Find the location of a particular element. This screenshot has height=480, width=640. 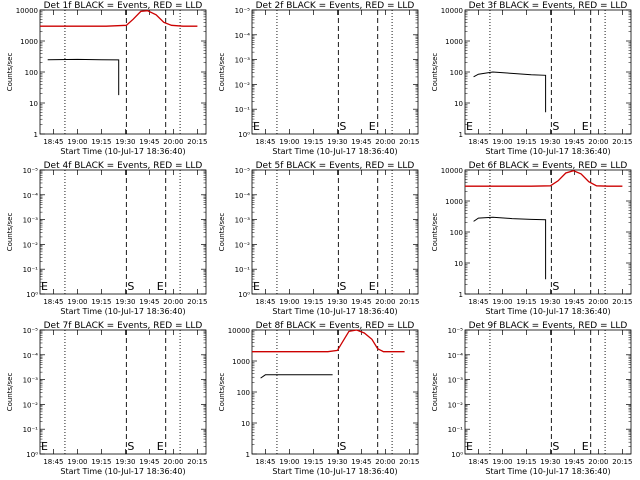

y-tick-label: 10⁰ is located at coordinates (244, 135).